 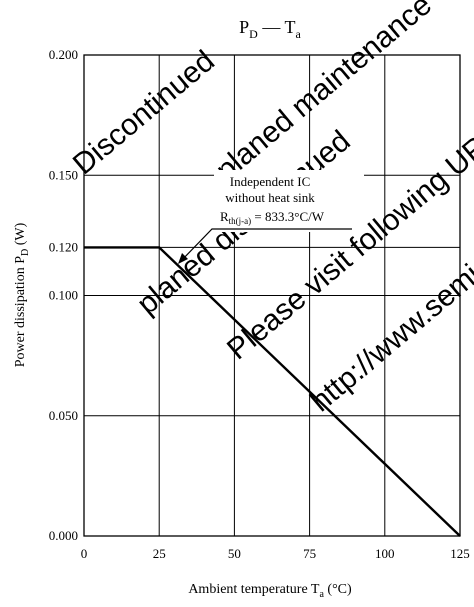 I want to click on y-axis-label: Power dissipation PD (W), so click(x=22, y=294).